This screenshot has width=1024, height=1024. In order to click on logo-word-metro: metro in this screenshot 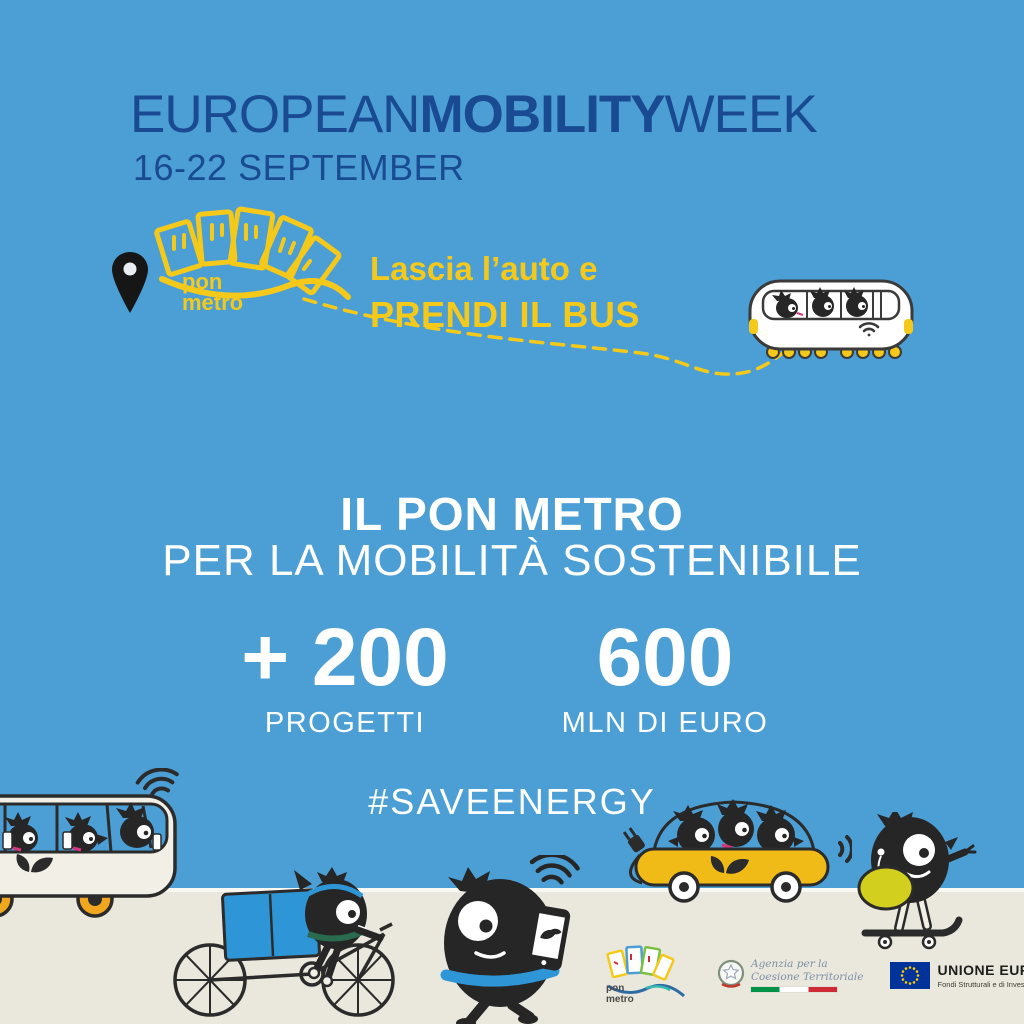, I will do `click(620, 999)`.